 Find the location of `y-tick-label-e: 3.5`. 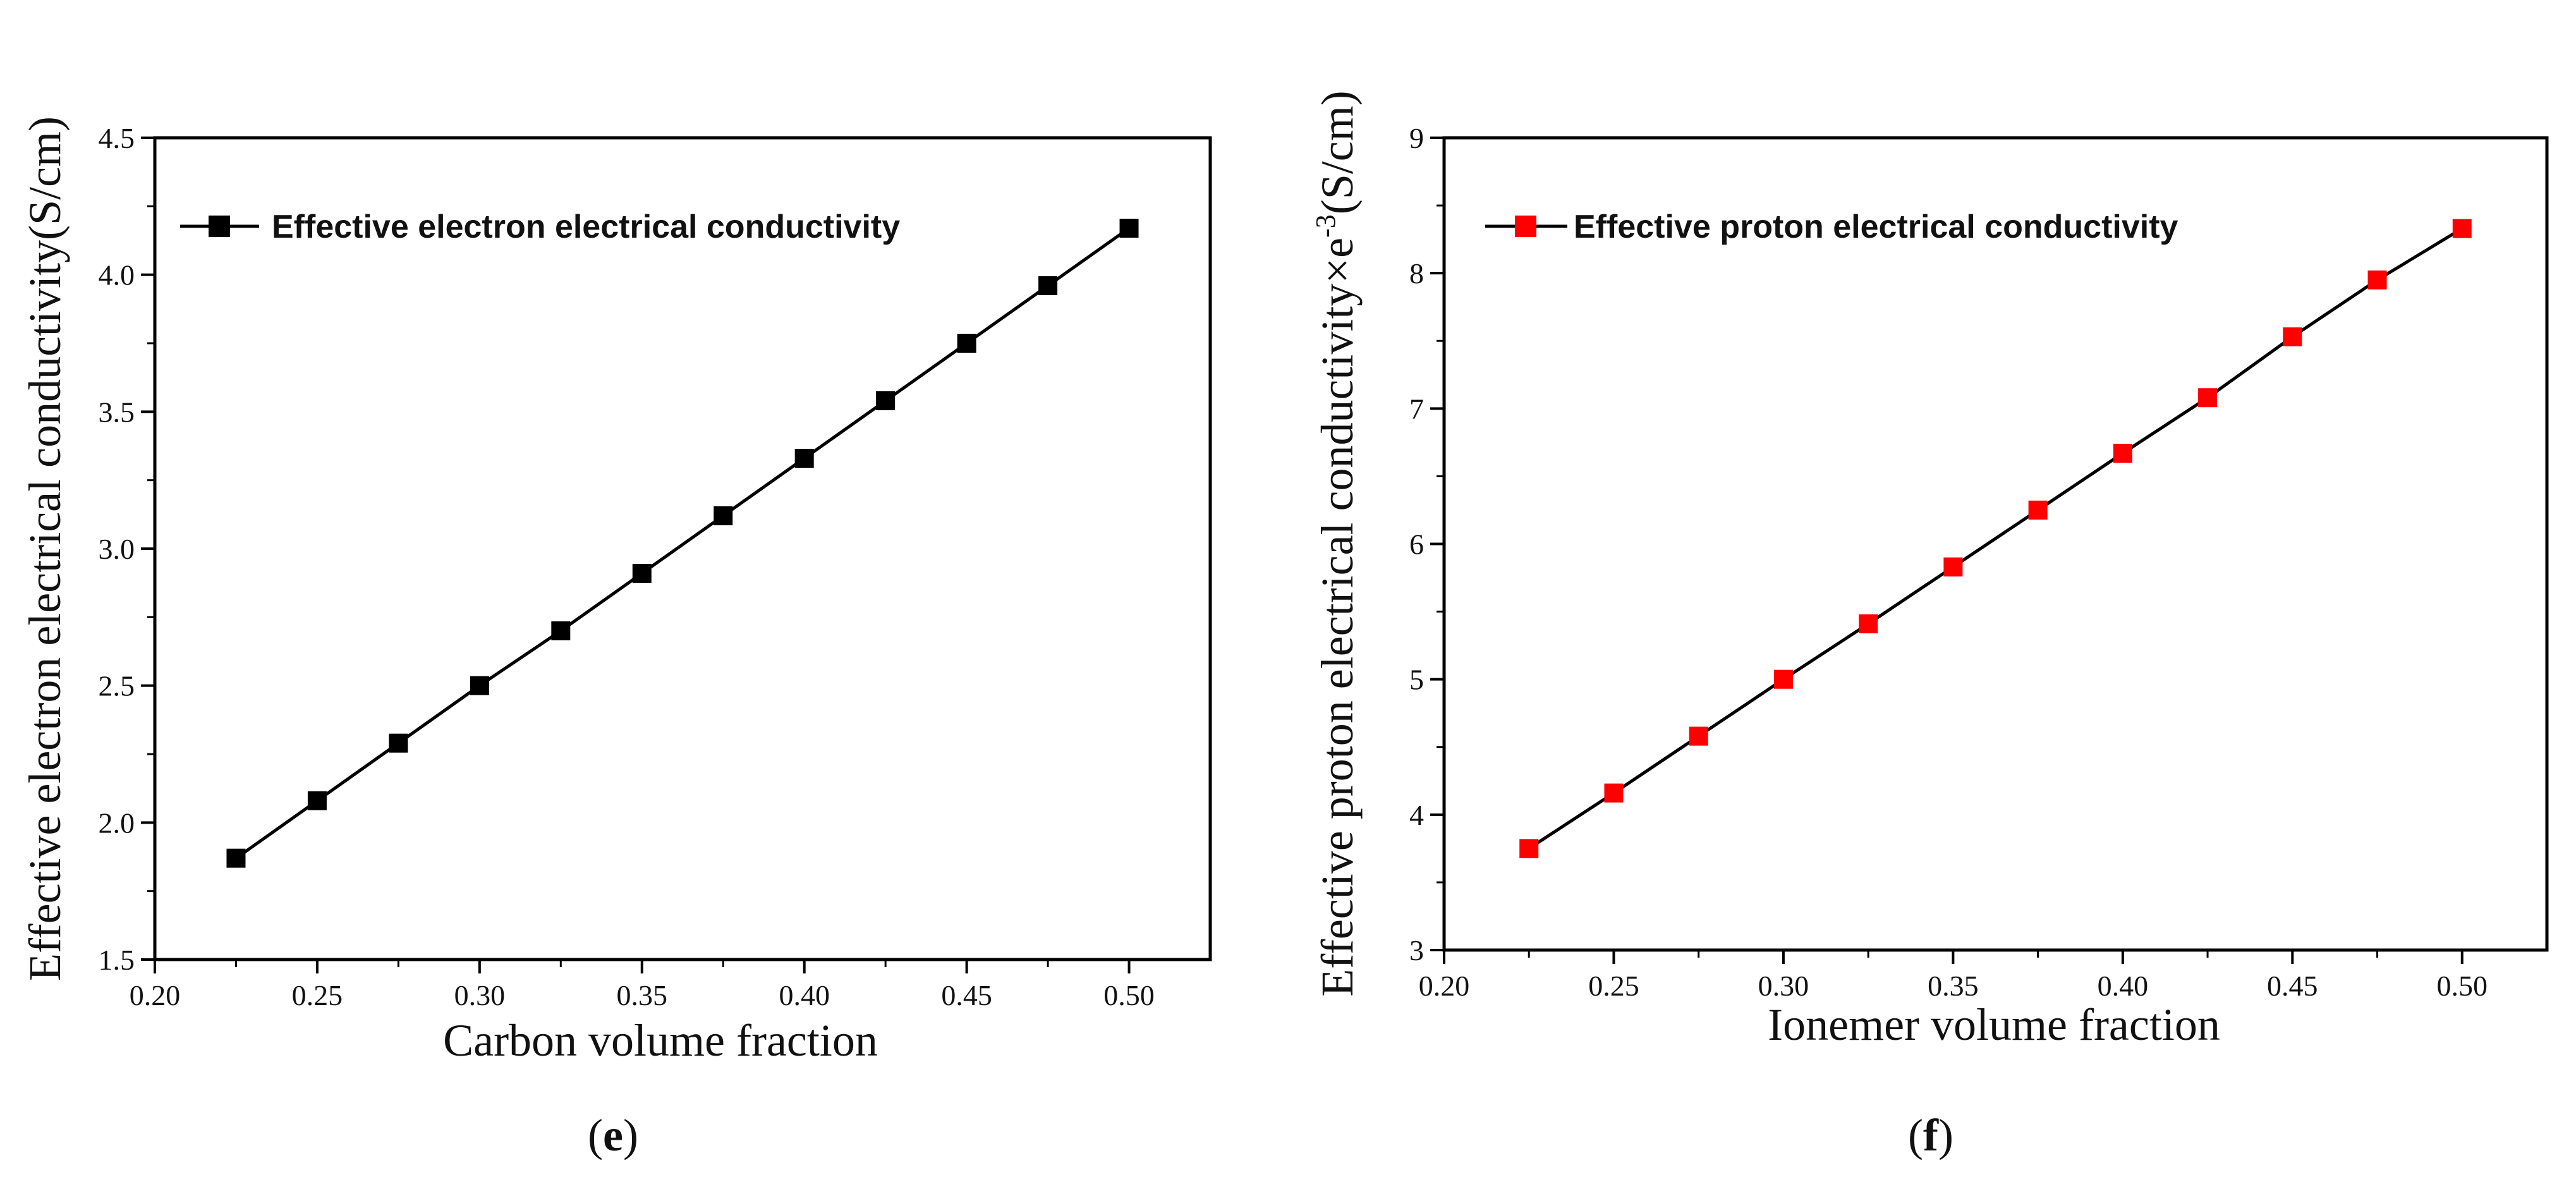

y-tick-label-e: 3.5 is located at coordinates (117, 412).